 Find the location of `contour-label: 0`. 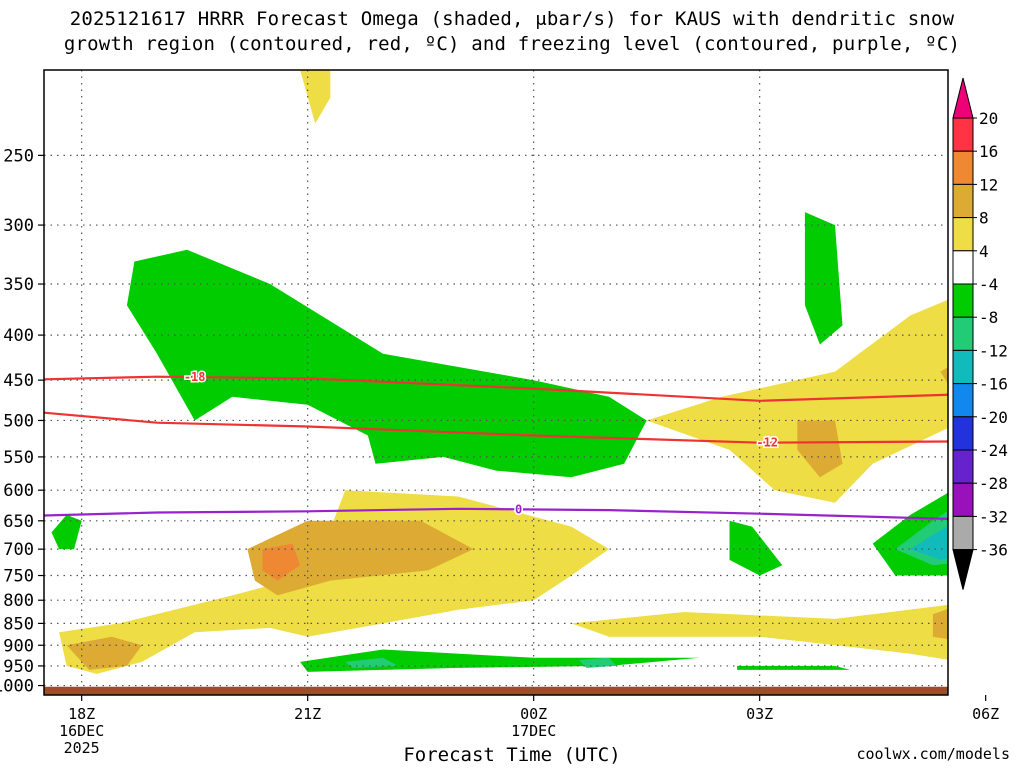

contour-label: 0 is located at coordinates (518, 509).